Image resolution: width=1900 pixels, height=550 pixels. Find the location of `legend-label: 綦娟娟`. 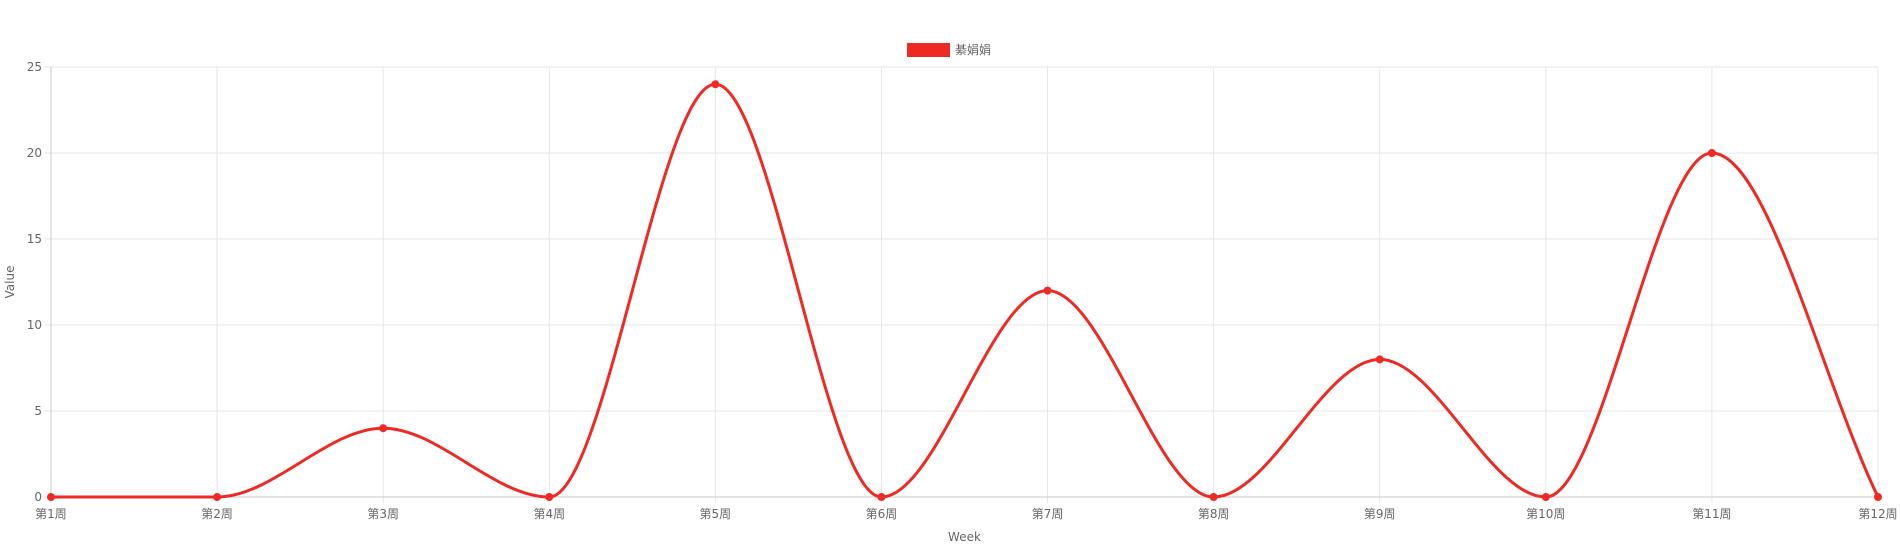

legend-label: 綦娟娟 is located at coordinates (973, 50).